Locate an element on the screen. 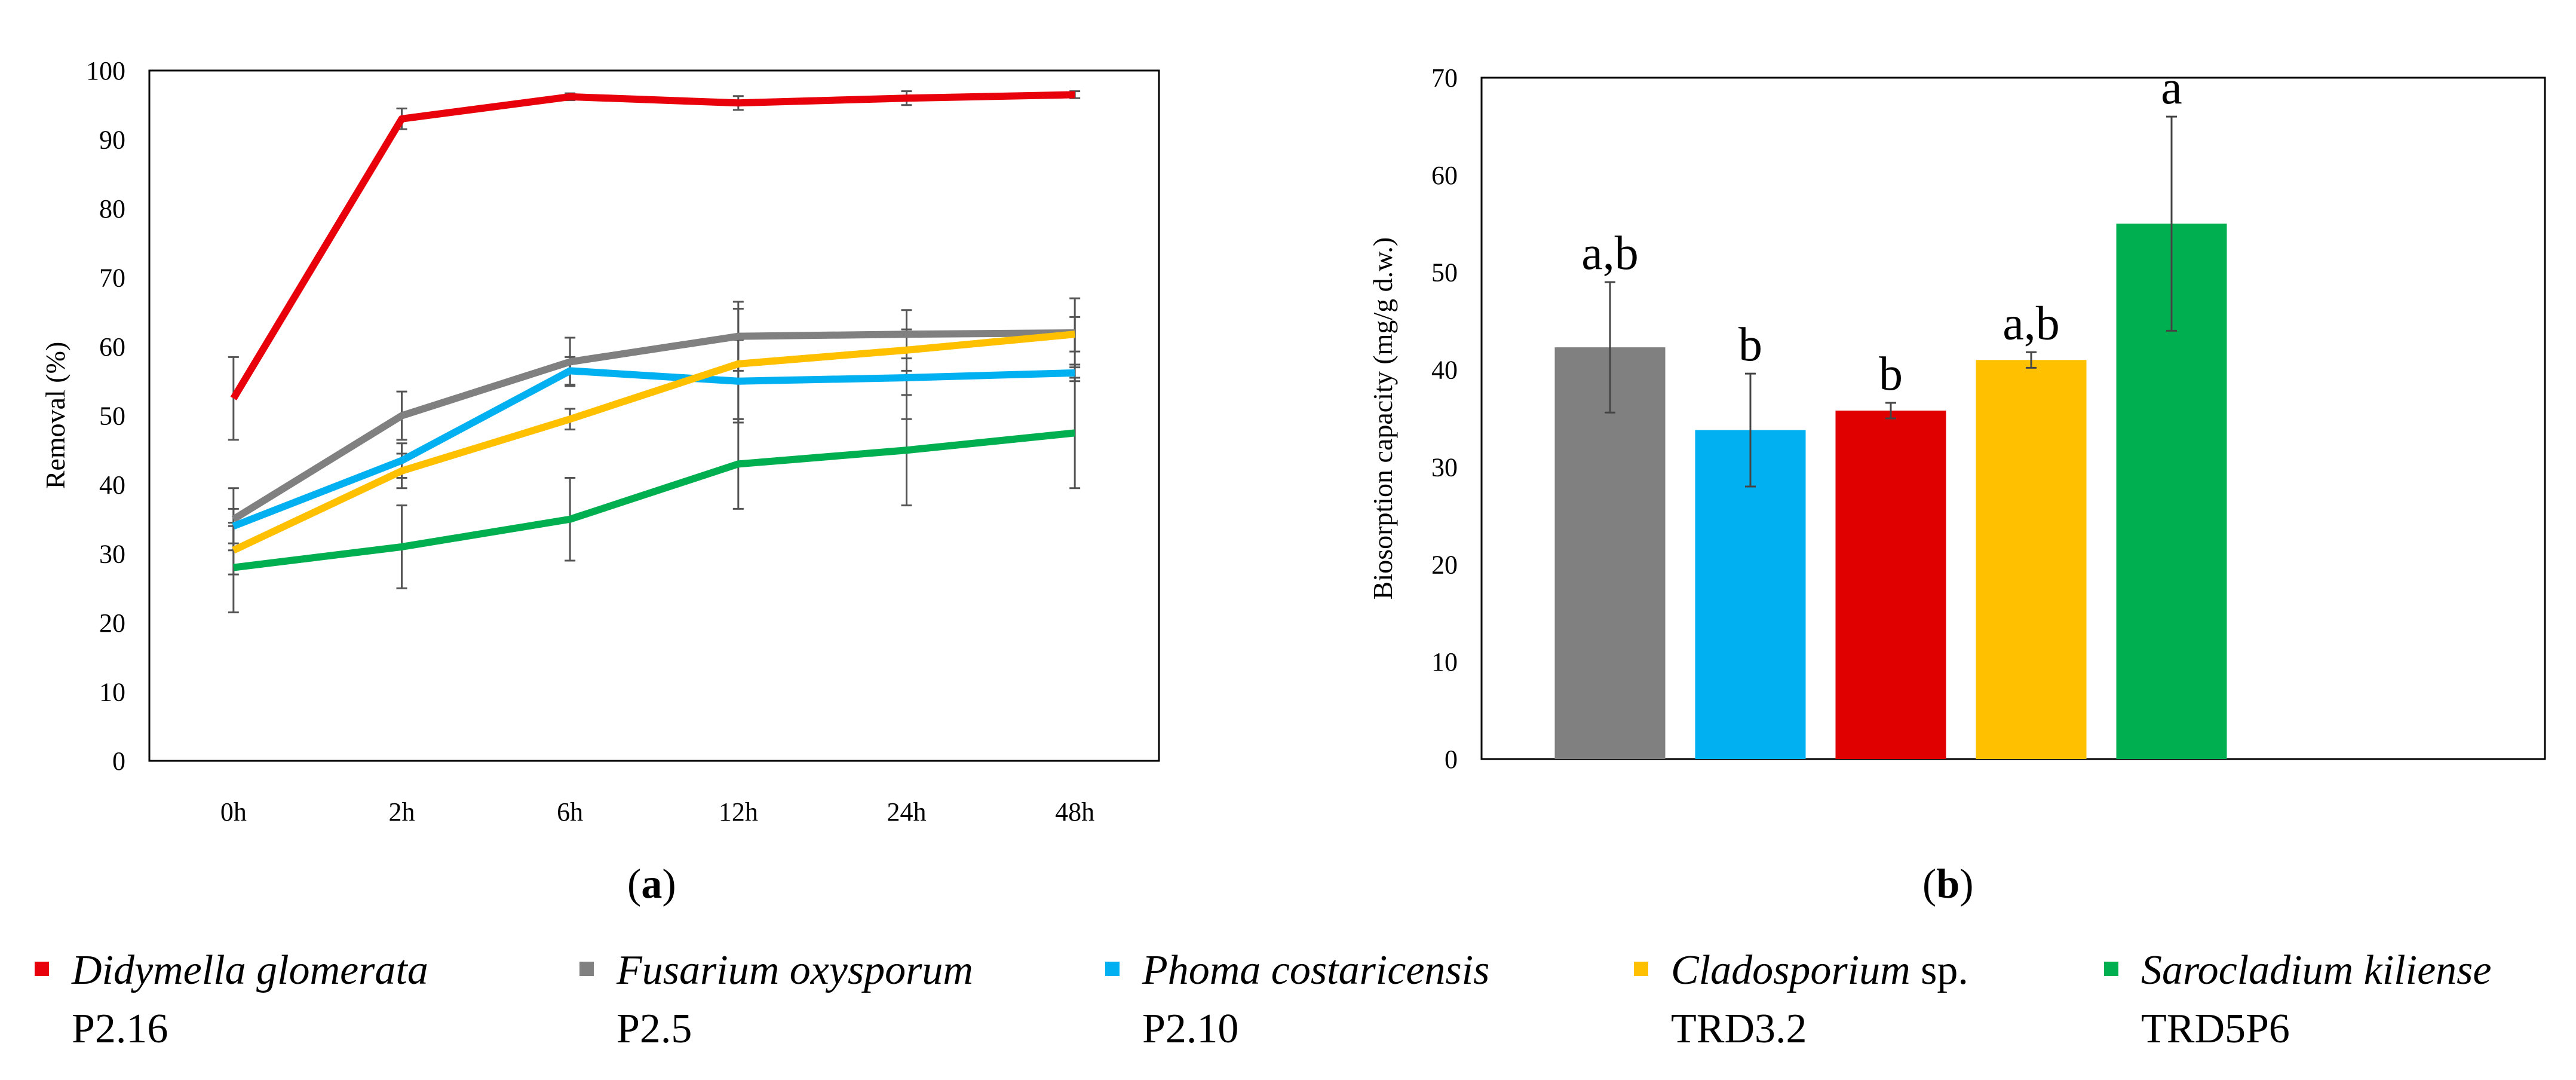  y-tick-b-0: 0 is located at coordinates (1452, 759).